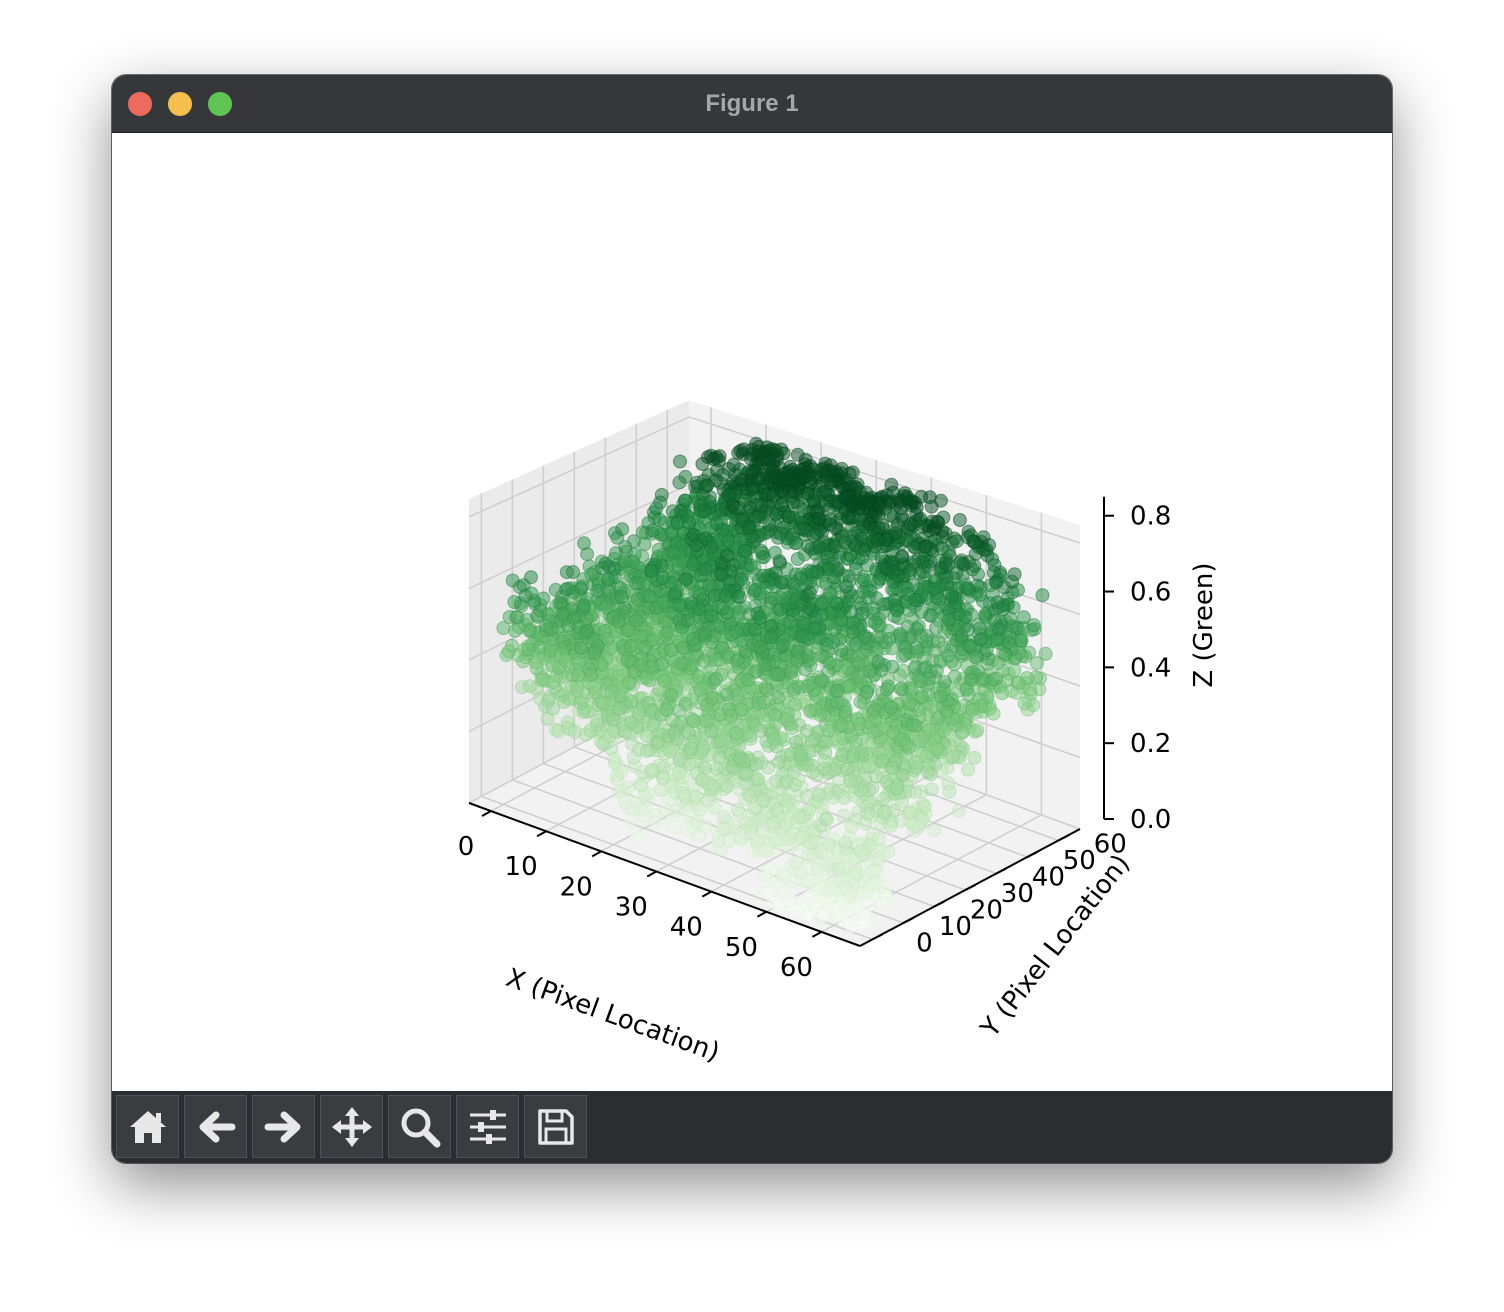  I want to click on zoom-button, so click(419, 1126).